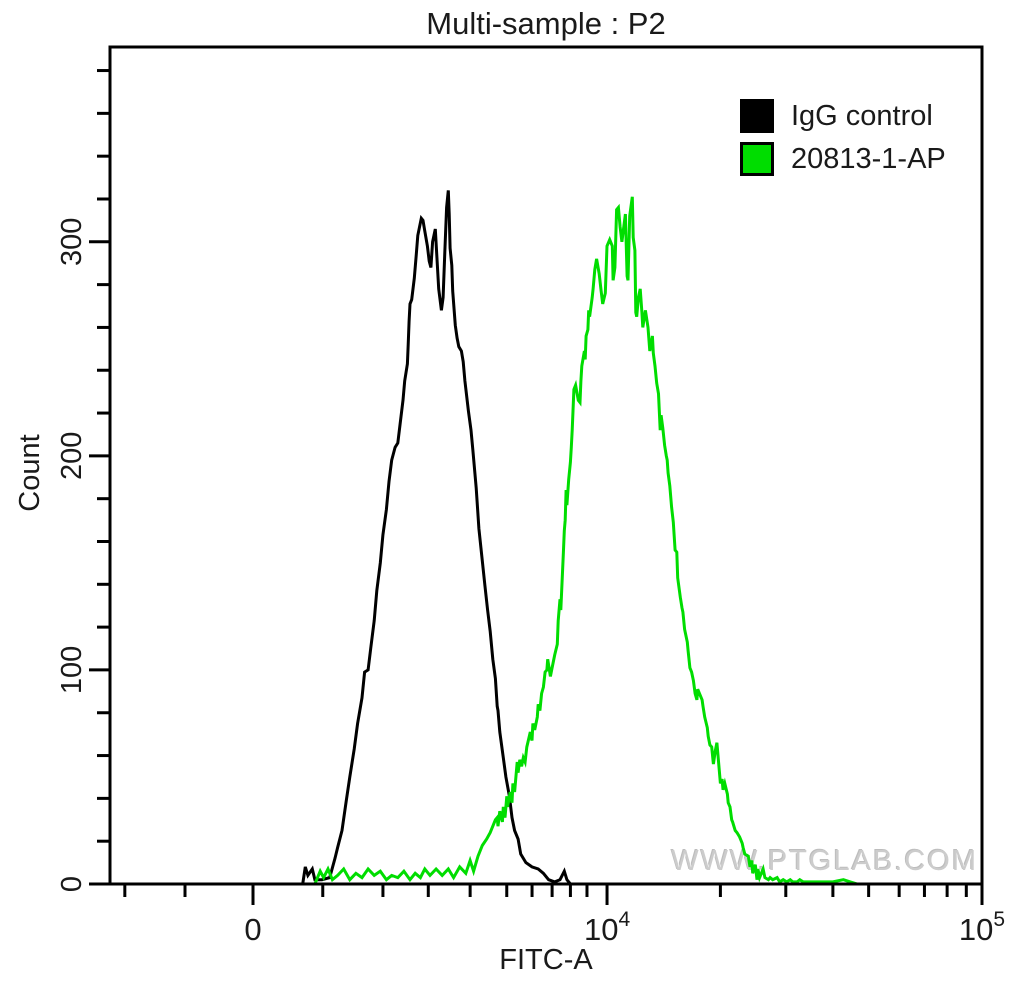  I want to click on y-tick-label: 100, so click(72, 670).